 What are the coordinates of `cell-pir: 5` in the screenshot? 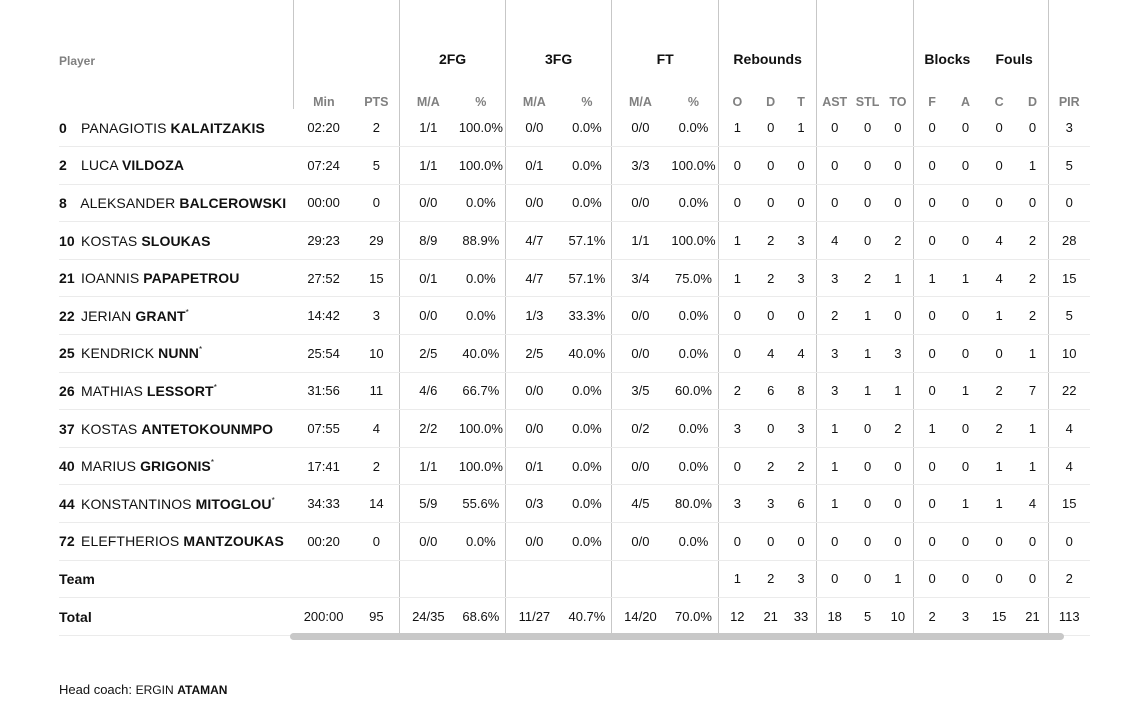 It's located at (1068, 165).